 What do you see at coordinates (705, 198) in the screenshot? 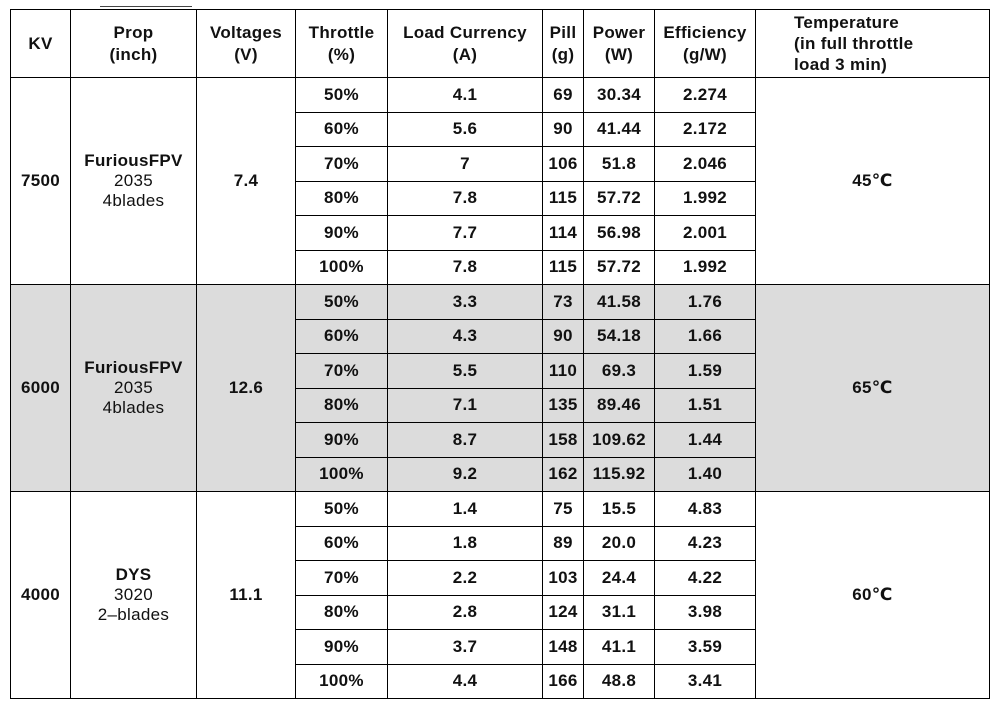
I see `efficiency-cell: 1.992` at bounding box center [705, 198].